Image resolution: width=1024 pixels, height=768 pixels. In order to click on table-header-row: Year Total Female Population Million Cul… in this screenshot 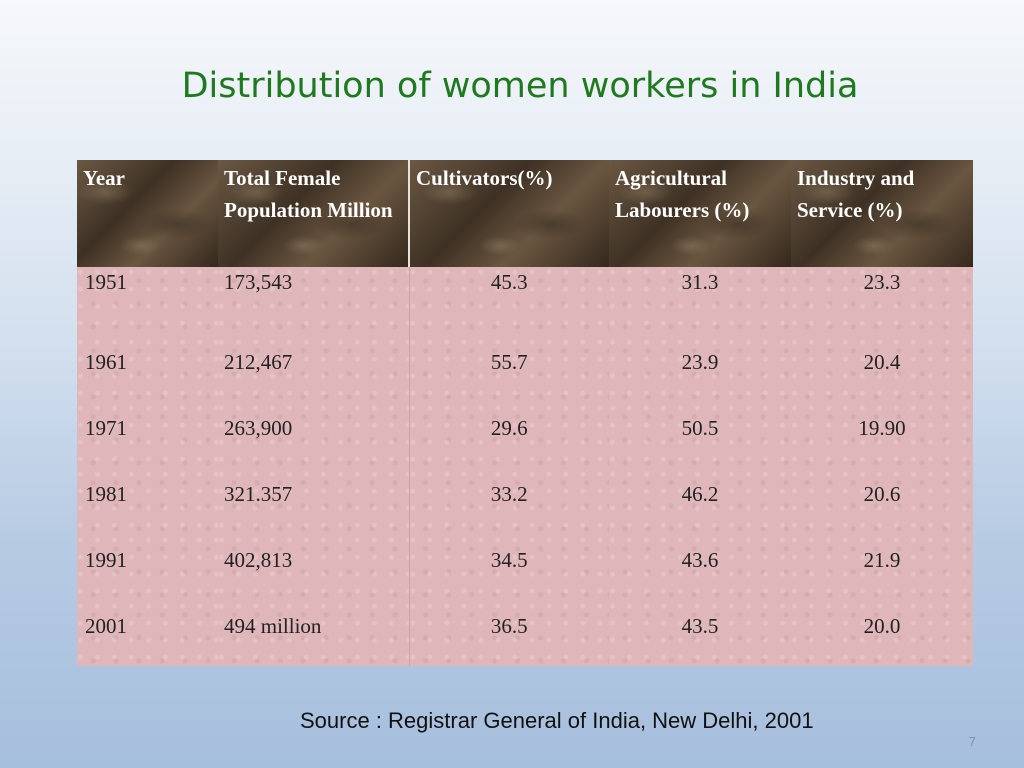, I will do `click(525, 213)`.